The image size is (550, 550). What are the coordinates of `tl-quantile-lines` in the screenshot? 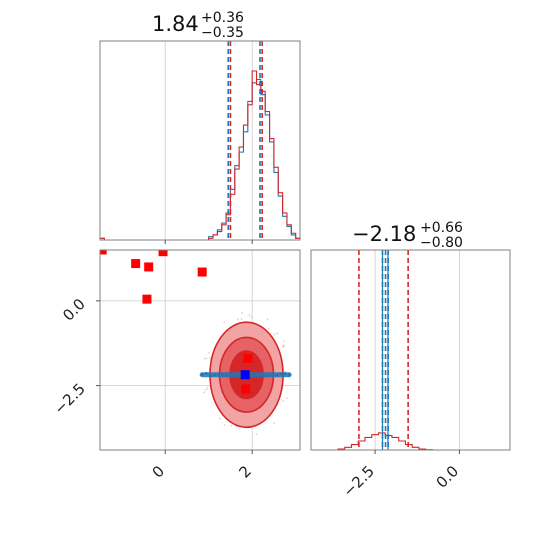 It's located at (245, 140).